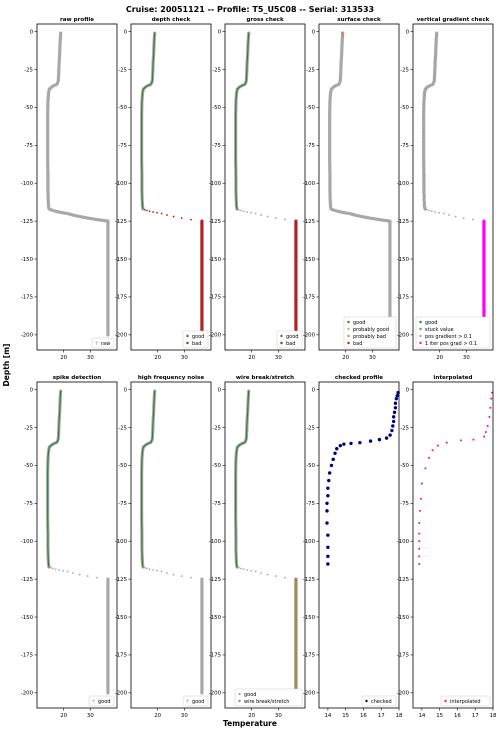 The width and height of the screenshot is (500, 731). Describe the element at coordinates (465, 702) in the screenshot. I see `legend-label: interpolated` at that location.